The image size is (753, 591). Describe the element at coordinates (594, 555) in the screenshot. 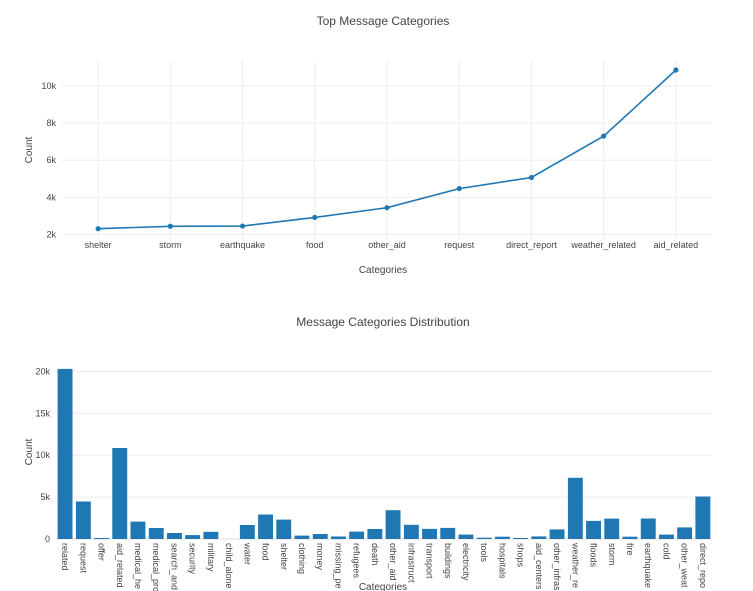

I see `bar-chart-x-tick-label: floods` at that location.